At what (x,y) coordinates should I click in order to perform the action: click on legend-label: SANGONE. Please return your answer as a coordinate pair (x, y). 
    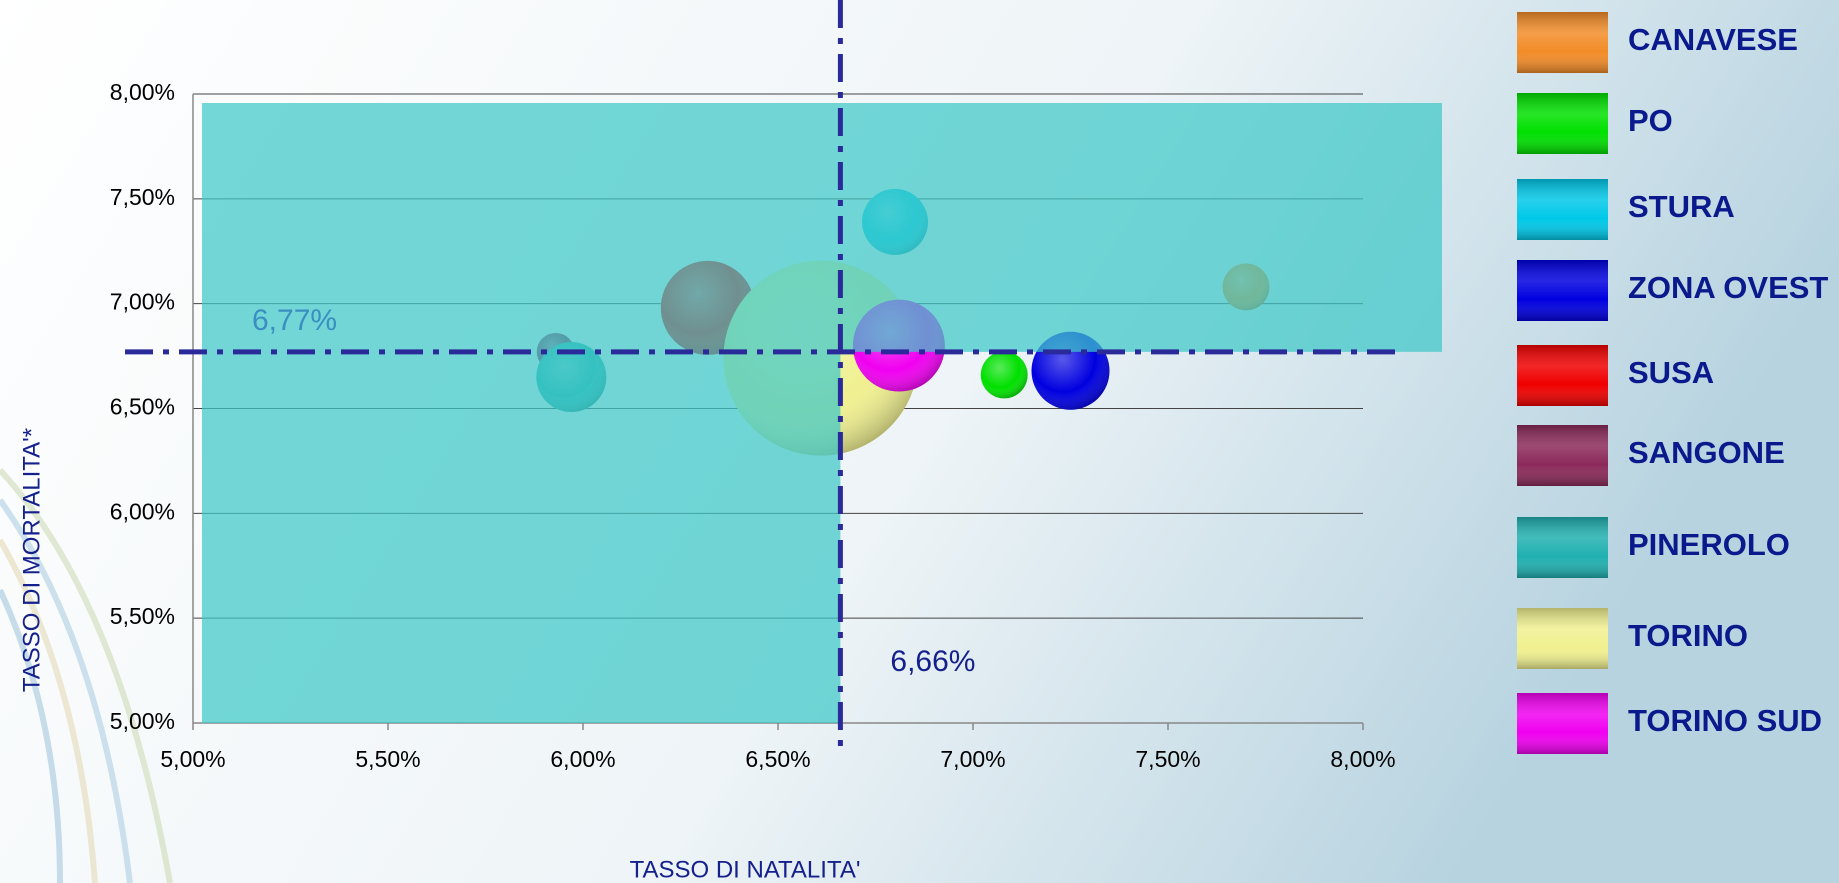
    Looking at the image, I should click on (1706, 452).